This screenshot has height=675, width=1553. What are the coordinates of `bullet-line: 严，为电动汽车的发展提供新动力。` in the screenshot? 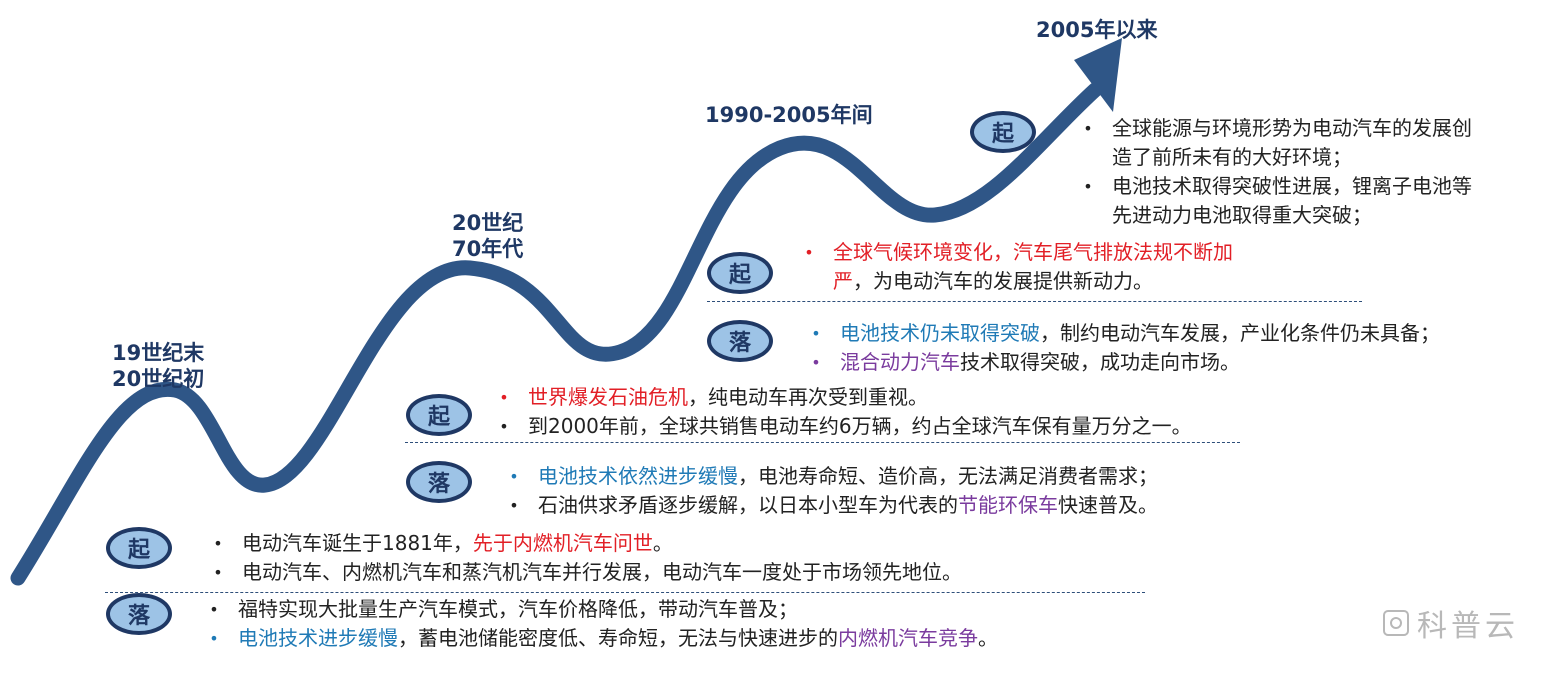 It's located at (1016, 281).